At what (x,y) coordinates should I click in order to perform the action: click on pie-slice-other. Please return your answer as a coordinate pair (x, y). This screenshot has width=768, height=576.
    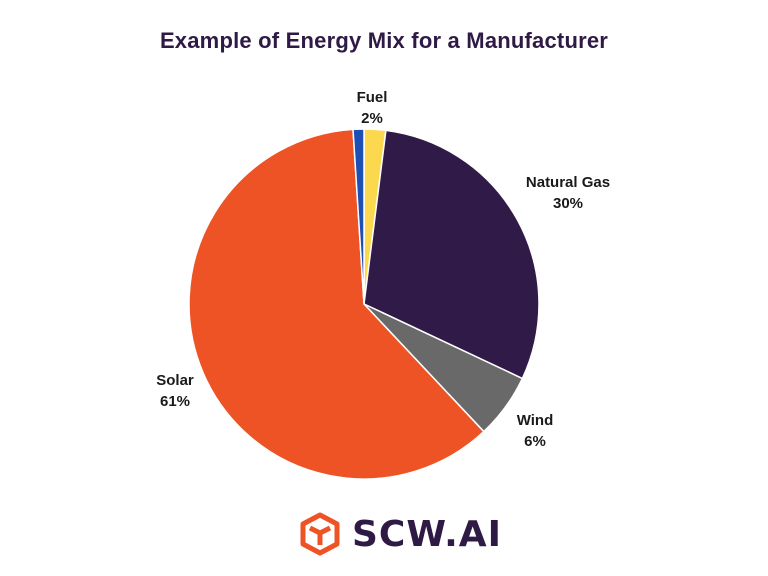
    Looking at the image, I should click on (358, 216).